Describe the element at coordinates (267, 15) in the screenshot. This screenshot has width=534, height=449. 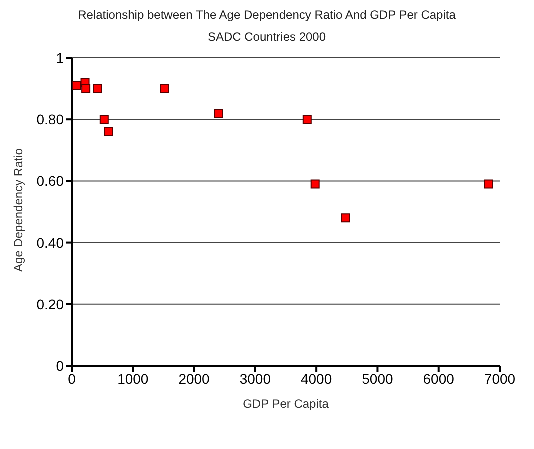
I see `chart-title: Relationship between The Age Dependency Ratio And GDP Per Capita` at that location.